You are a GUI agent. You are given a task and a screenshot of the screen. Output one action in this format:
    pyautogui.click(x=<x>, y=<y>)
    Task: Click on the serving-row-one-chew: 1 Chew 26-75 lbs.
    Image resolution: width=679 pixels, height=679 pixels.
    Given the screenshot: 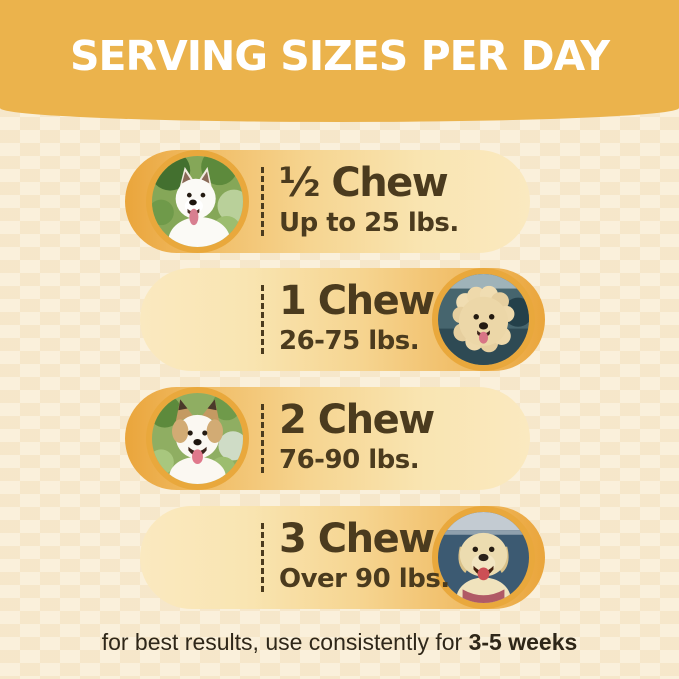 What is the action you would take?
    pyautogui.click(x=342, y=319)
    